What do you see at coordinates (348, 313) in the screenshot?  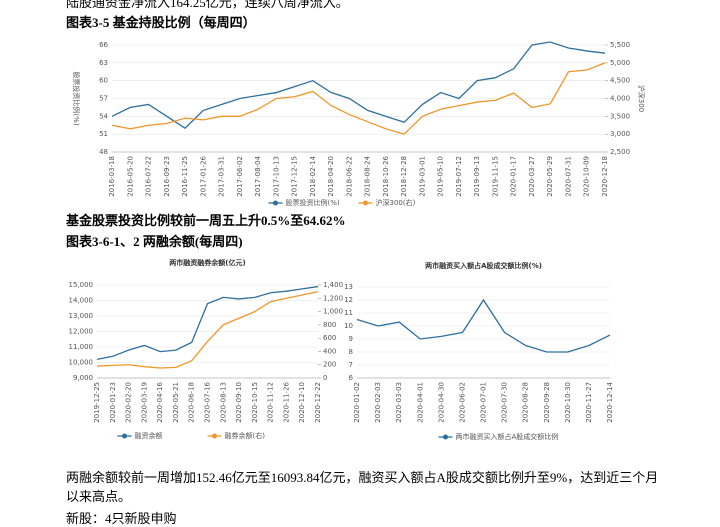 I see `y-tick-label: 11` at bounding box center [348, 313].